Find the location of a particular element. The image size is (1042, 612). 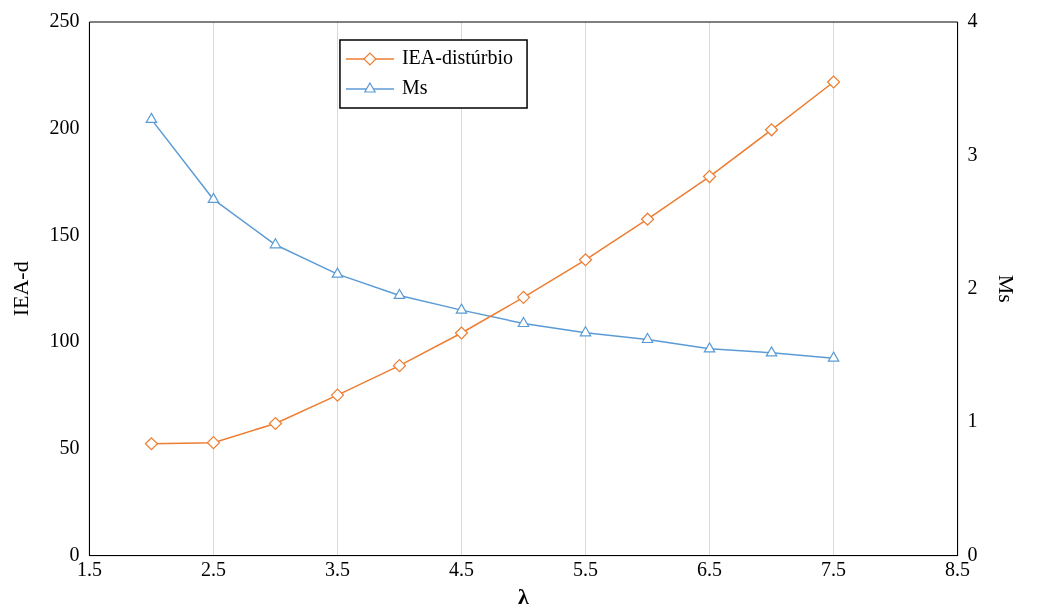

x-tick-label: 2.5 is located at coordinates (213, 568).